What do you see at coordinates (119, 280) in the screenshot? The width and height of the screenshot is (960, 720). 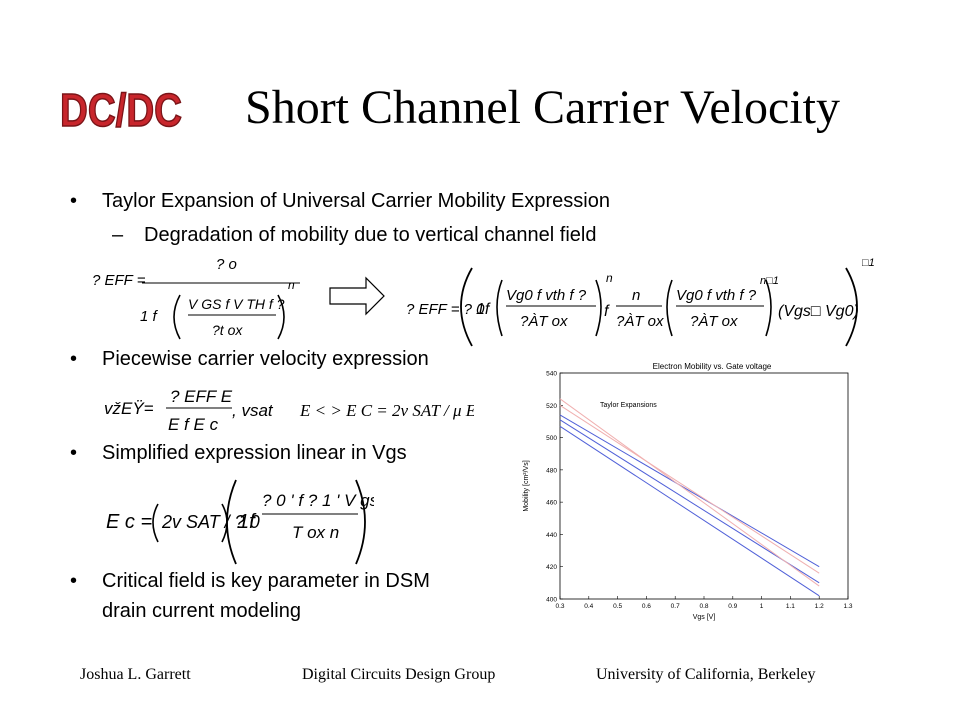 I see `eq1-lhs: ? EFF =` at bounding box center [119, 280].